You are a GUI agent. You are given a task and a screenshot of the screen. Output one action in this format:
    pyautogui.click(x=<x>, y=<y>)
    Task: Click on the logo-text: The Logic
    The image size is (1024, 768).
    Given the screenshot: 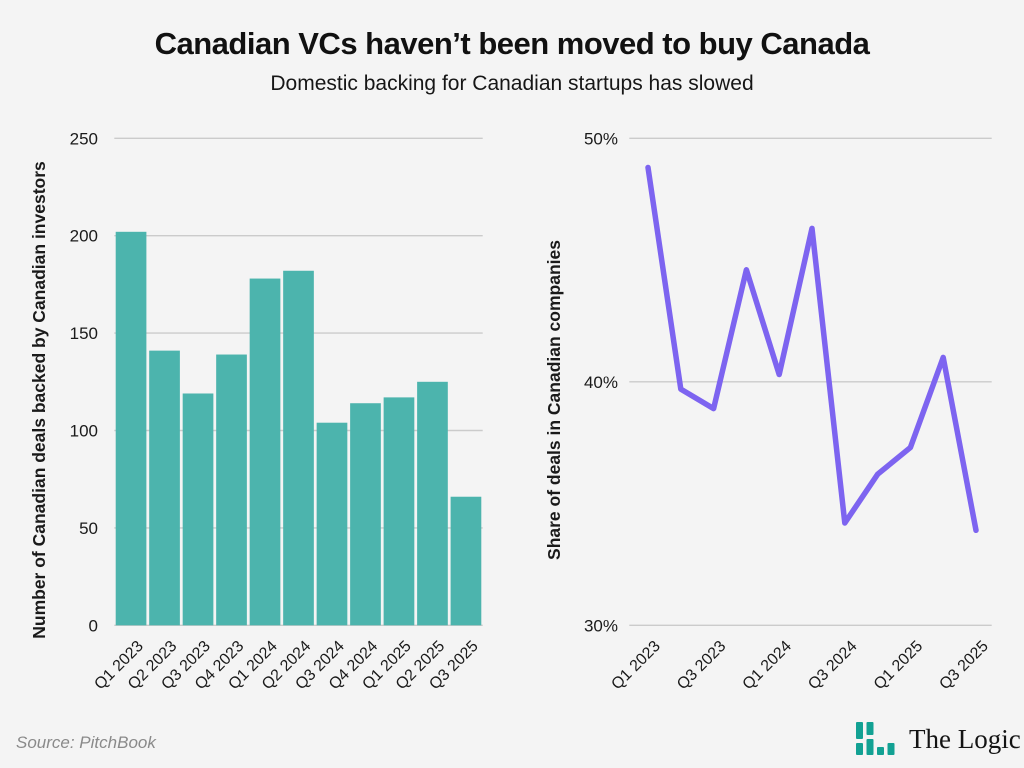 What is the action you would take?
    pyautogui.click(x=965, y=738)
    